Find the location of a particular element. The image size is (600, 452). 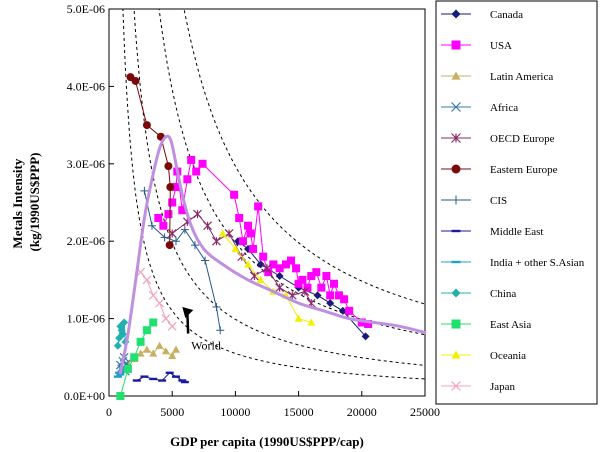

legend-label: Latin America is located at coordinates (521, 77).